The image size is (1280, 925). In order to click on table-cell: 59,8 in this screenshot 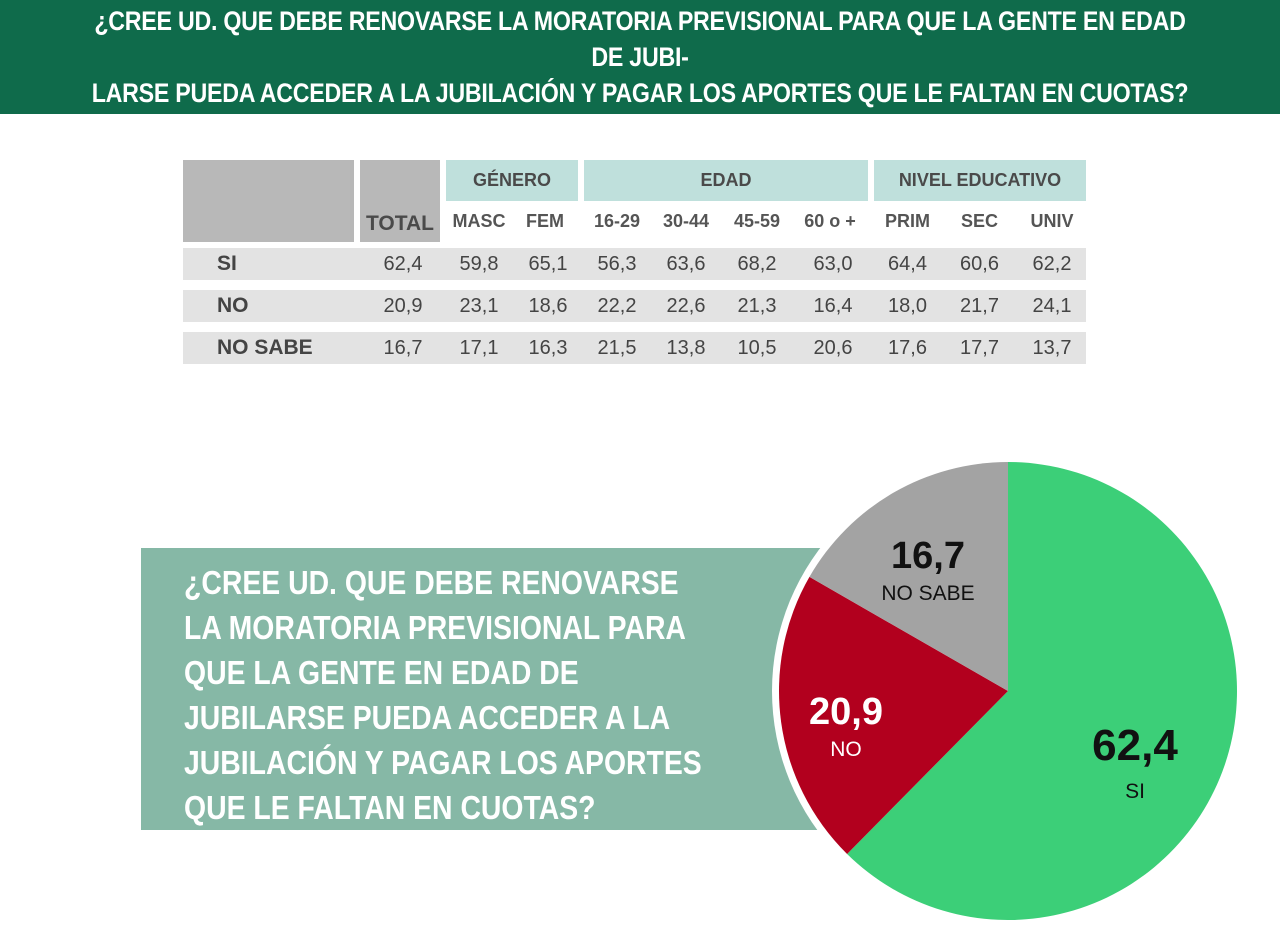, I will do `click(479, 264)`.